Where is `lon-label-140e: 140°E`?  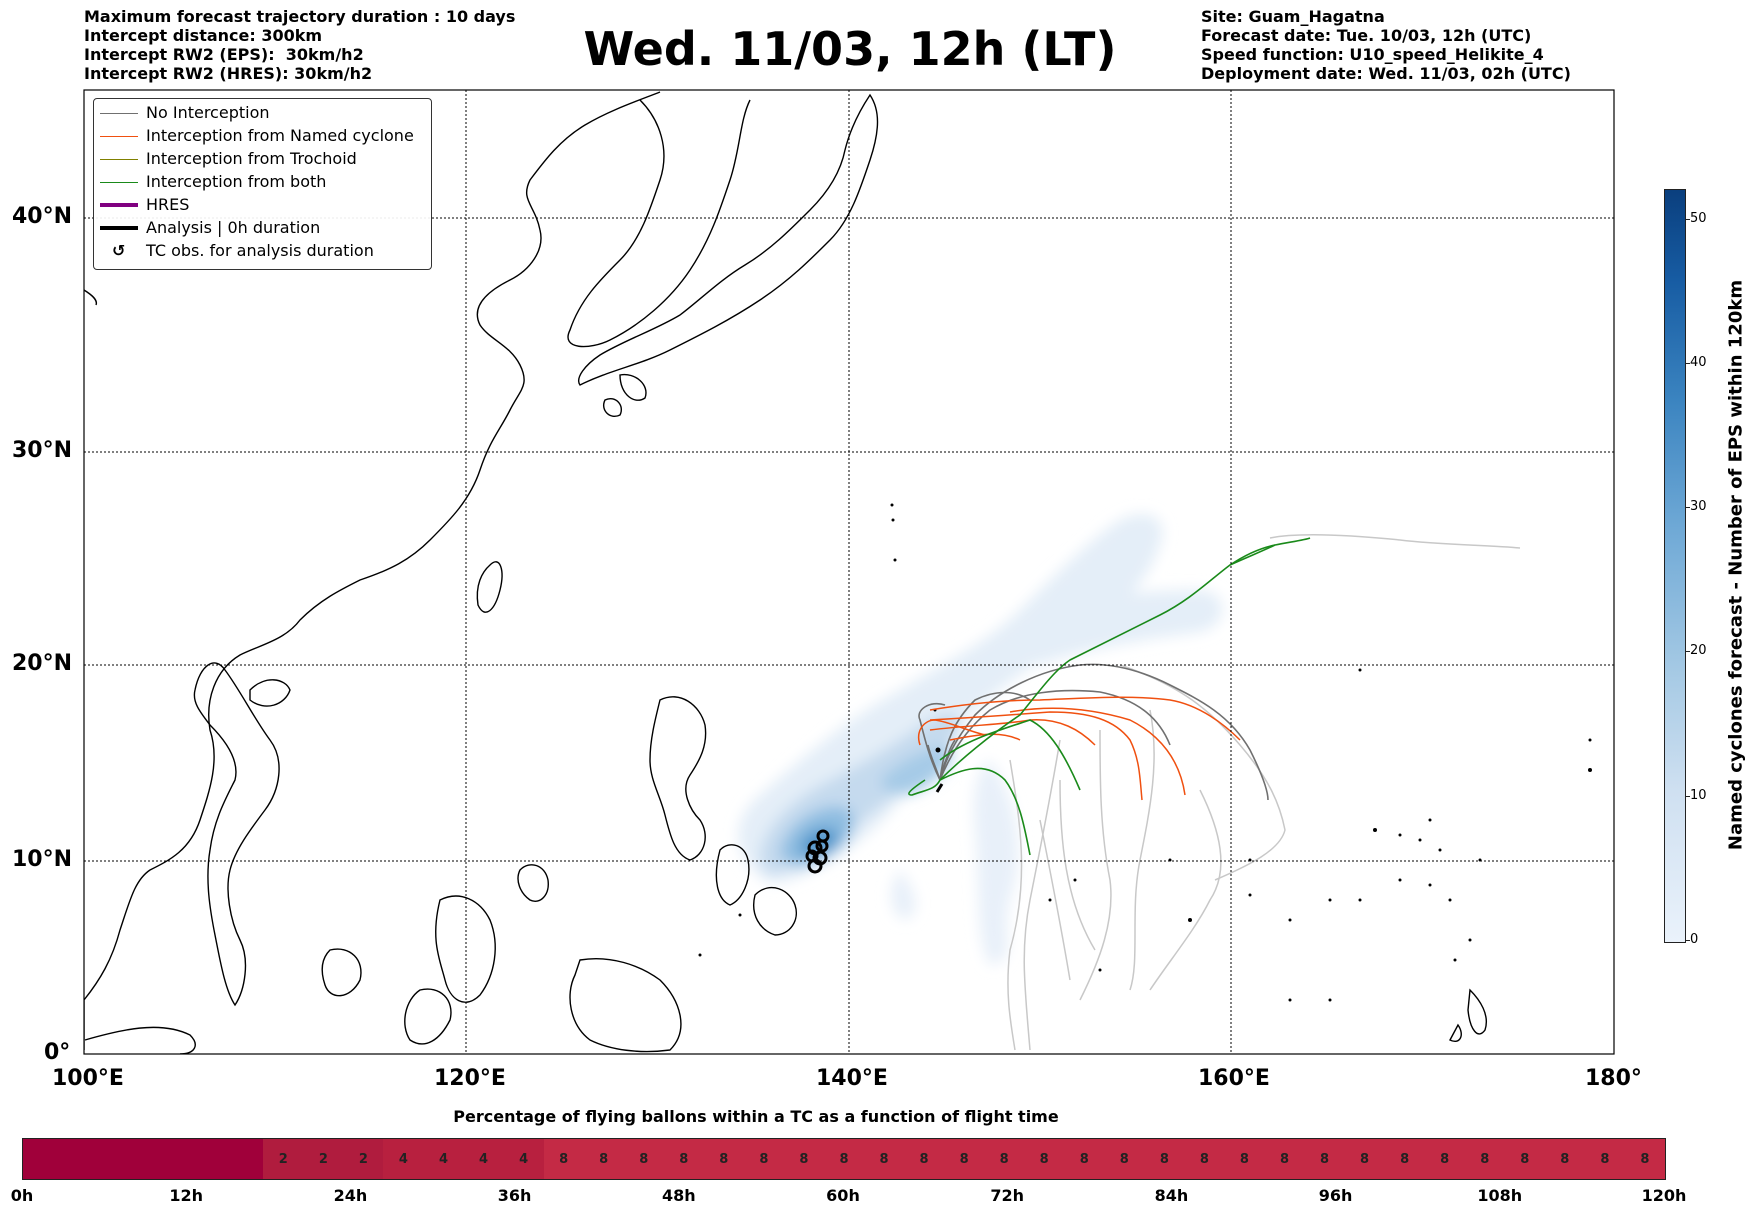
lon-label-140e: 140°E is located at coordinates (852, 1078).